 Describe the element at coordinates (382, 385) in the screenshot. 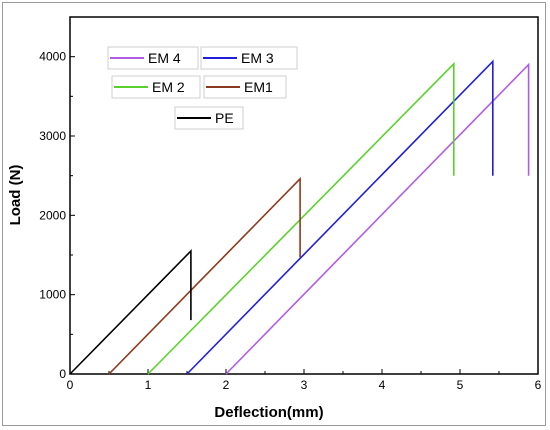

I see `x-tick-label: 4` at that location.